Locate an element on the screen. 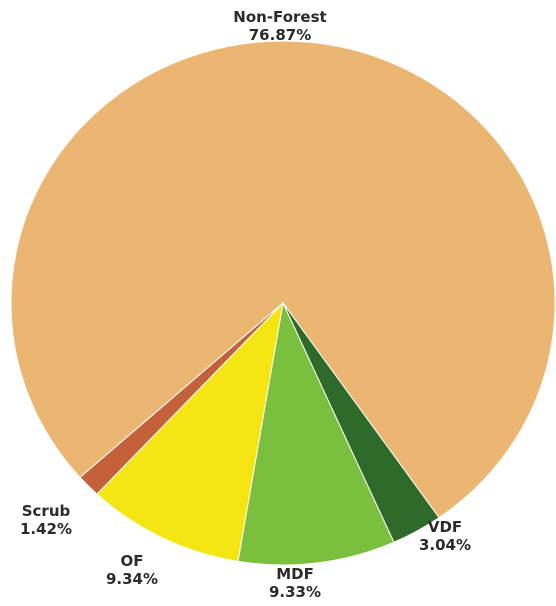 The height and width of the screenshot is (606, 556). label-vdf-name: VDF is located at coordinates (445, 527).